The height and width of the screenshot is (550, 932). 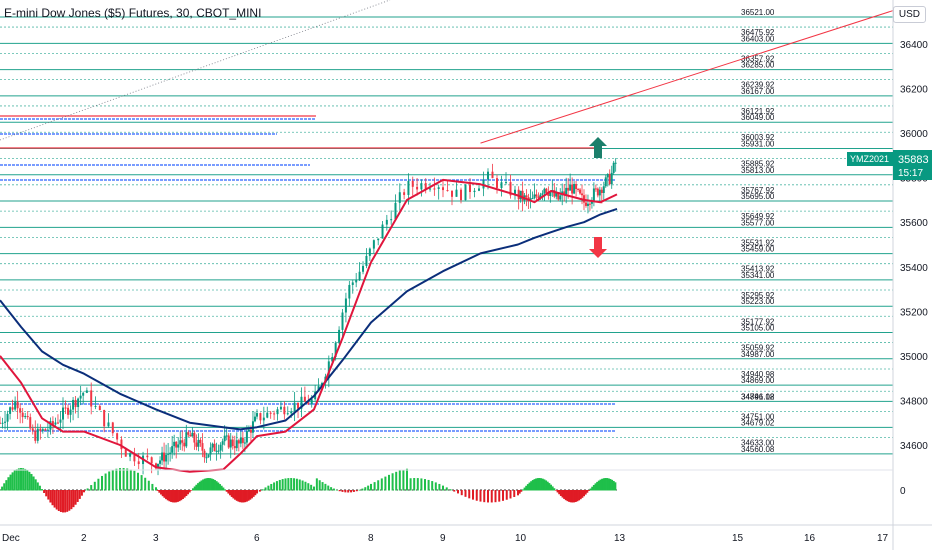 I want to click on time-tick-label: 16, so click(x=810, y=538).